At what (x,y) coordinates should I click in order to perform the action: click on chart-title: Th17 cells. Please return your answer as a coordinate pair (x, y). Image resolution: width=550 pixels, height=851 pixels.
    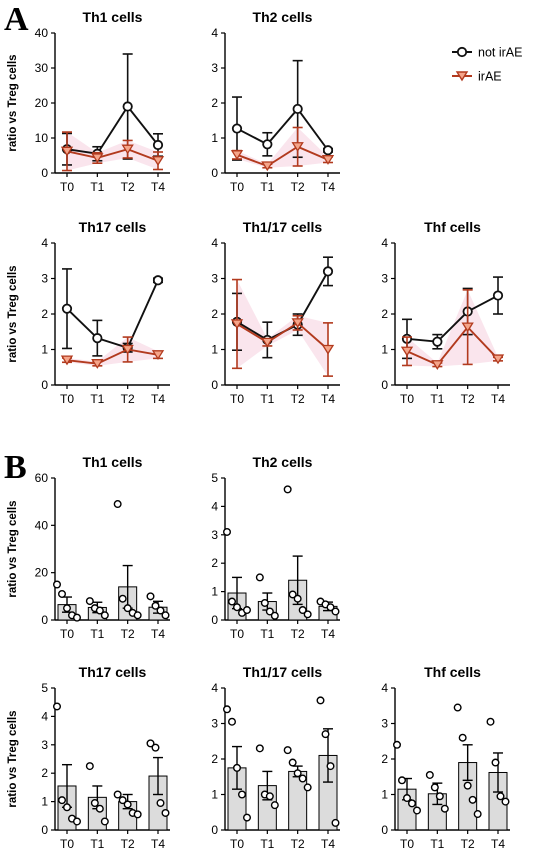
    Looking at the image, I should click on (113, 672).